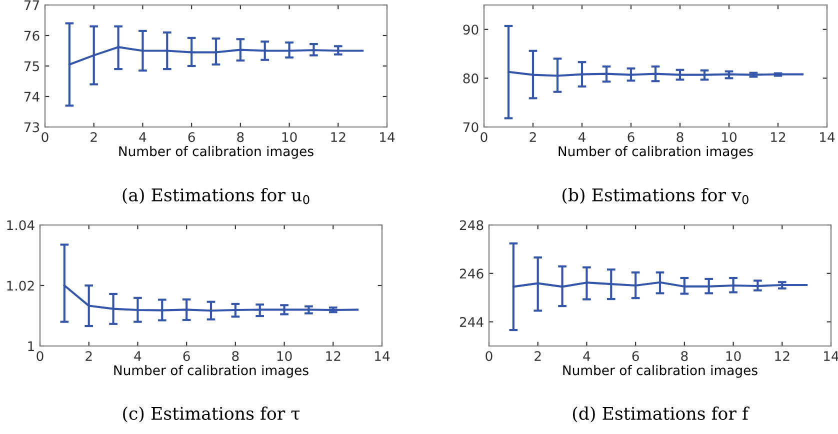 This screenshot has width=838, height=434. What do you see at coordinates (472, 225) in the screenshot?
I see `y-tick-label: 248` at bounding box center [472, 225].